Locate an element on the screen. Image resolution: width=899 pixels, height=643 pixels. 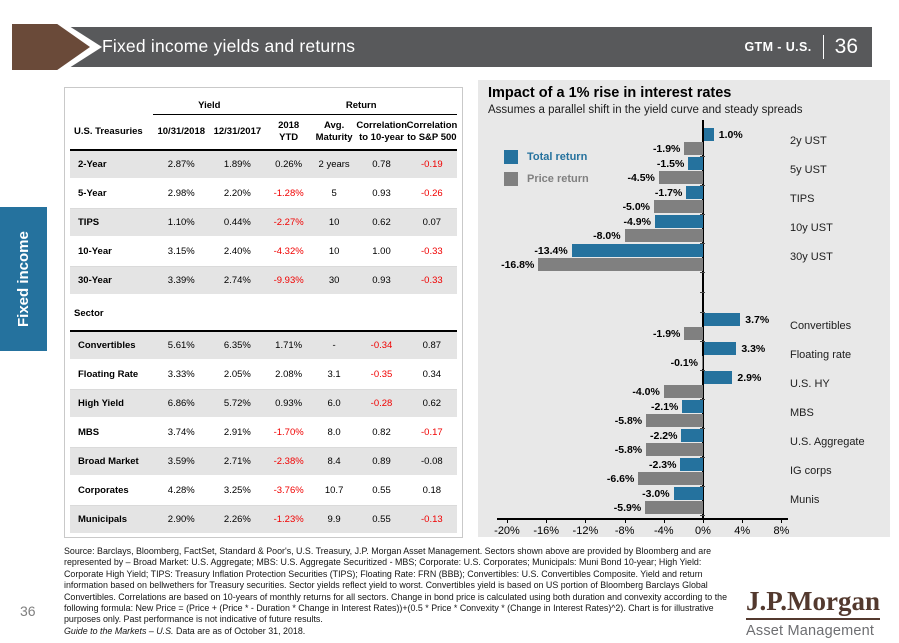
jpmorgan-logo: J.P.Morgan Asset Management is located at coordinates (813, 612).